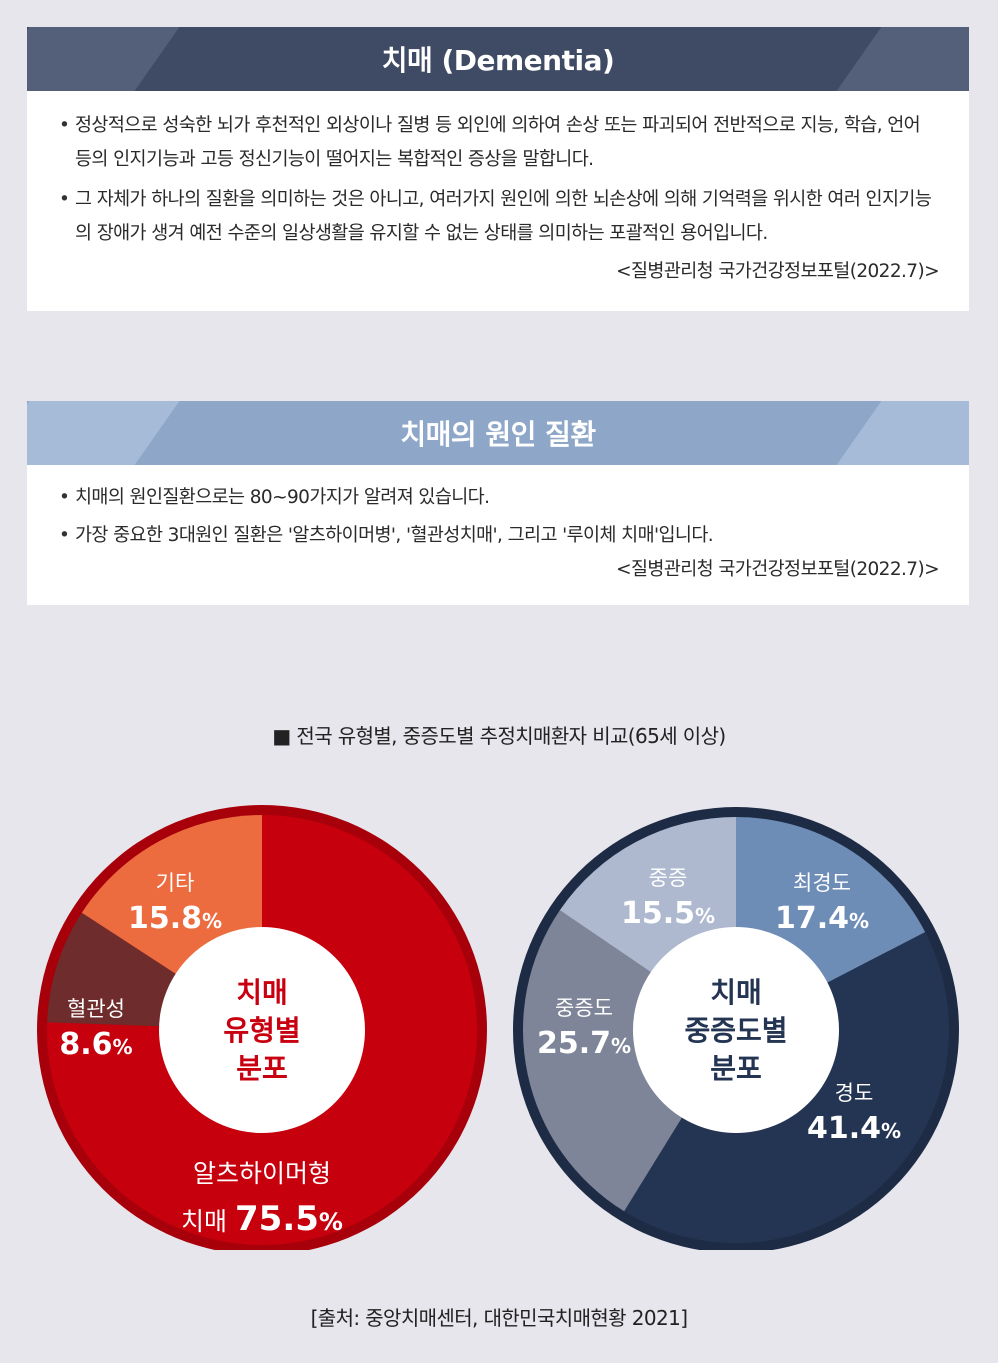 The width and height of the screenshot is (998, 1363). I want to click on donut-center-label: 중증도별, so click(735, 1030).